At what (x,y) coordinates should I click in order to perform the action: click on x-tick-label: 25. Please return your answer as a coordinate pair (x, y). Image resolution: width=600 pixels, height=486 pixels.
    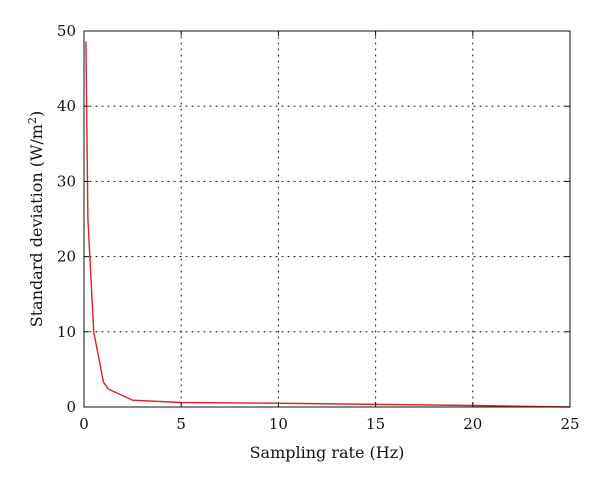
    Looking at the image, I should click on (569, 424).